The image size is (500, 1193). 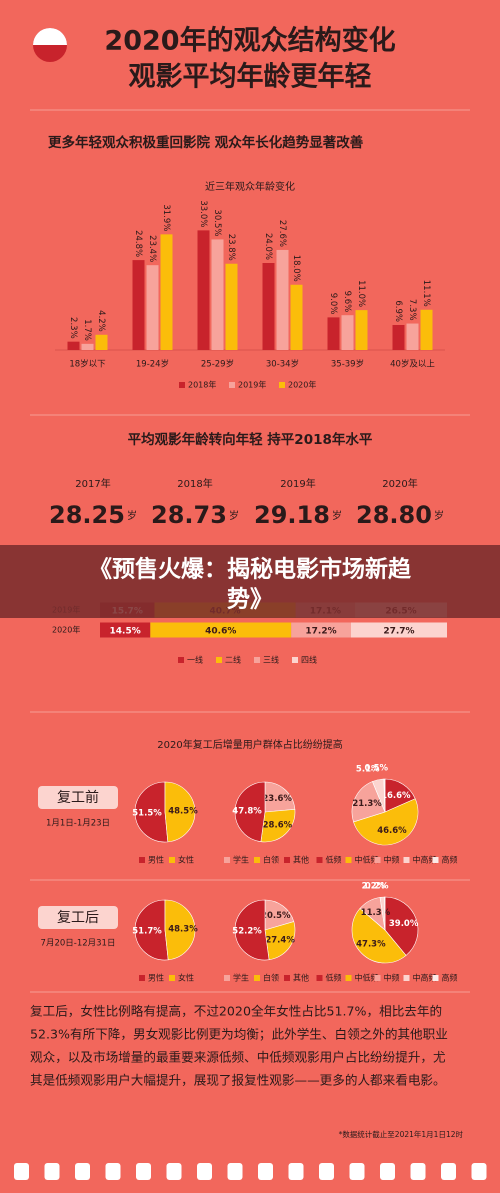 I want to click on data-label: 31.9%, so click(x=166, y=217).